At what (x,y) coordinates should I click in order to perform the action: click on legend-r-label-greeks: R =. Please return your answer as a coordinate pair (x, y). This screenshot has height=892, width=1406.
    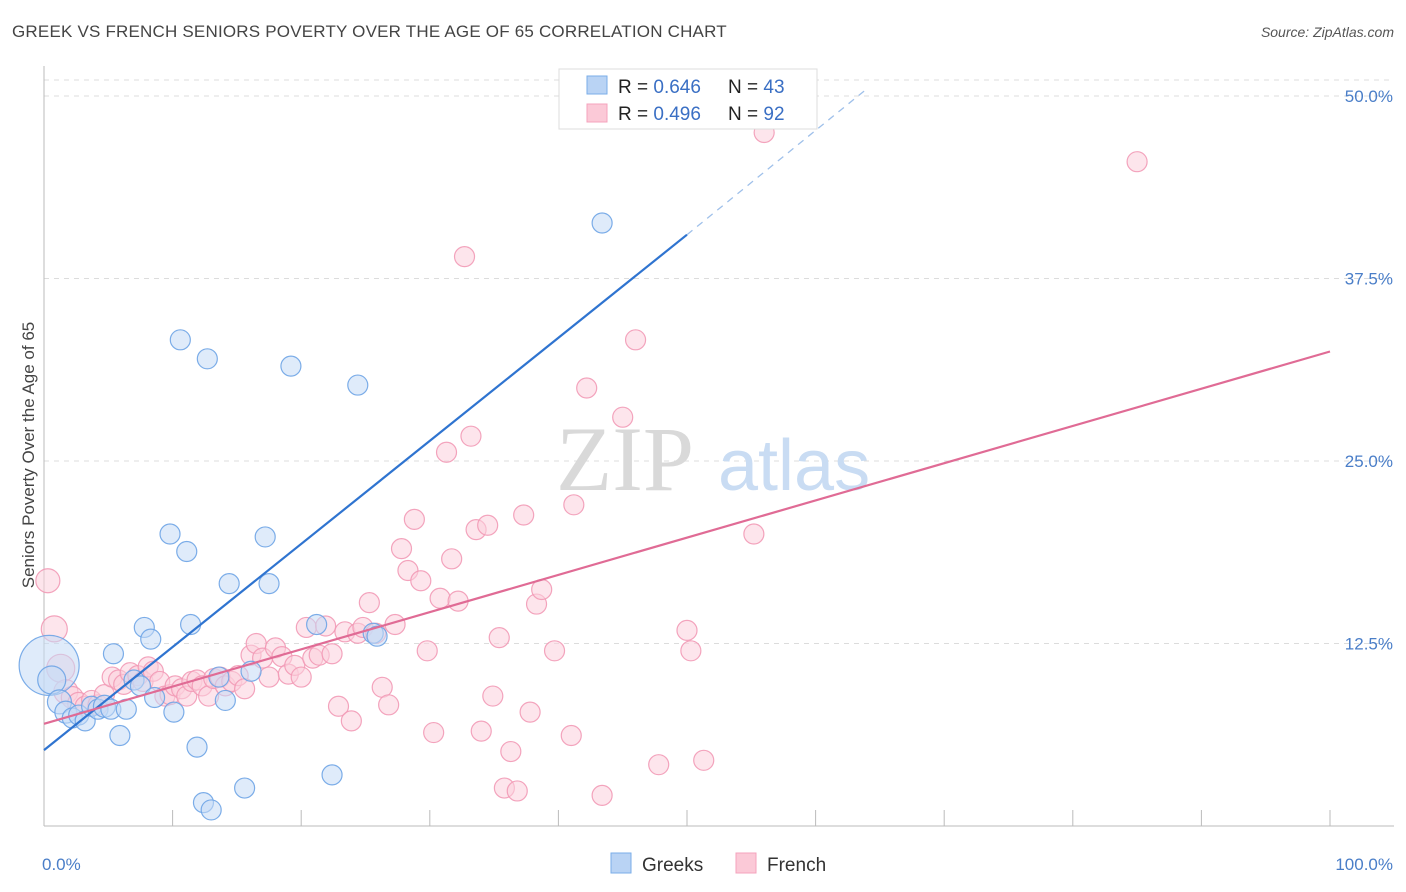
    Looking at the image, I should click on (635, 87).